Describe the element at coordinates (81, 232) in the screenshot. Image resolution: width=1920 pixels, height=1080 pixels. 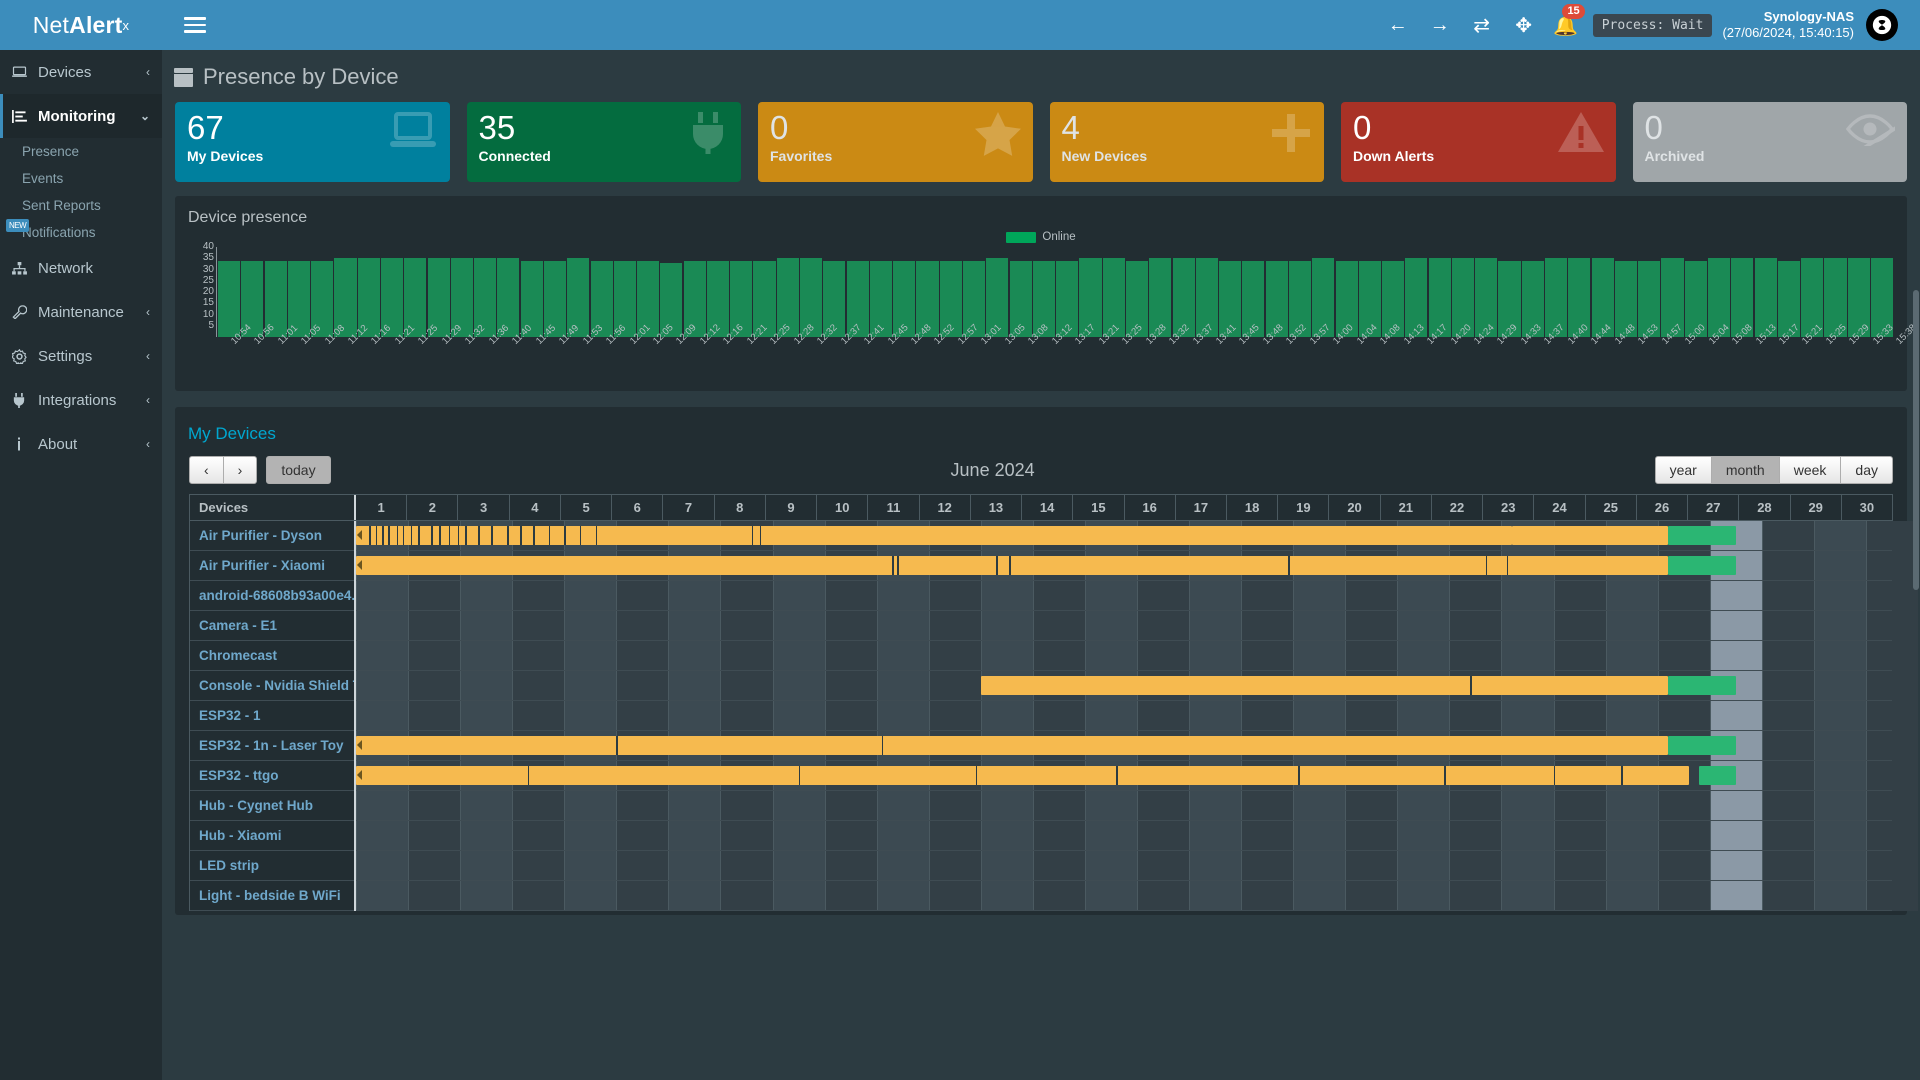
I see `sidebar-subitem-notifications: Notifications` at that location.